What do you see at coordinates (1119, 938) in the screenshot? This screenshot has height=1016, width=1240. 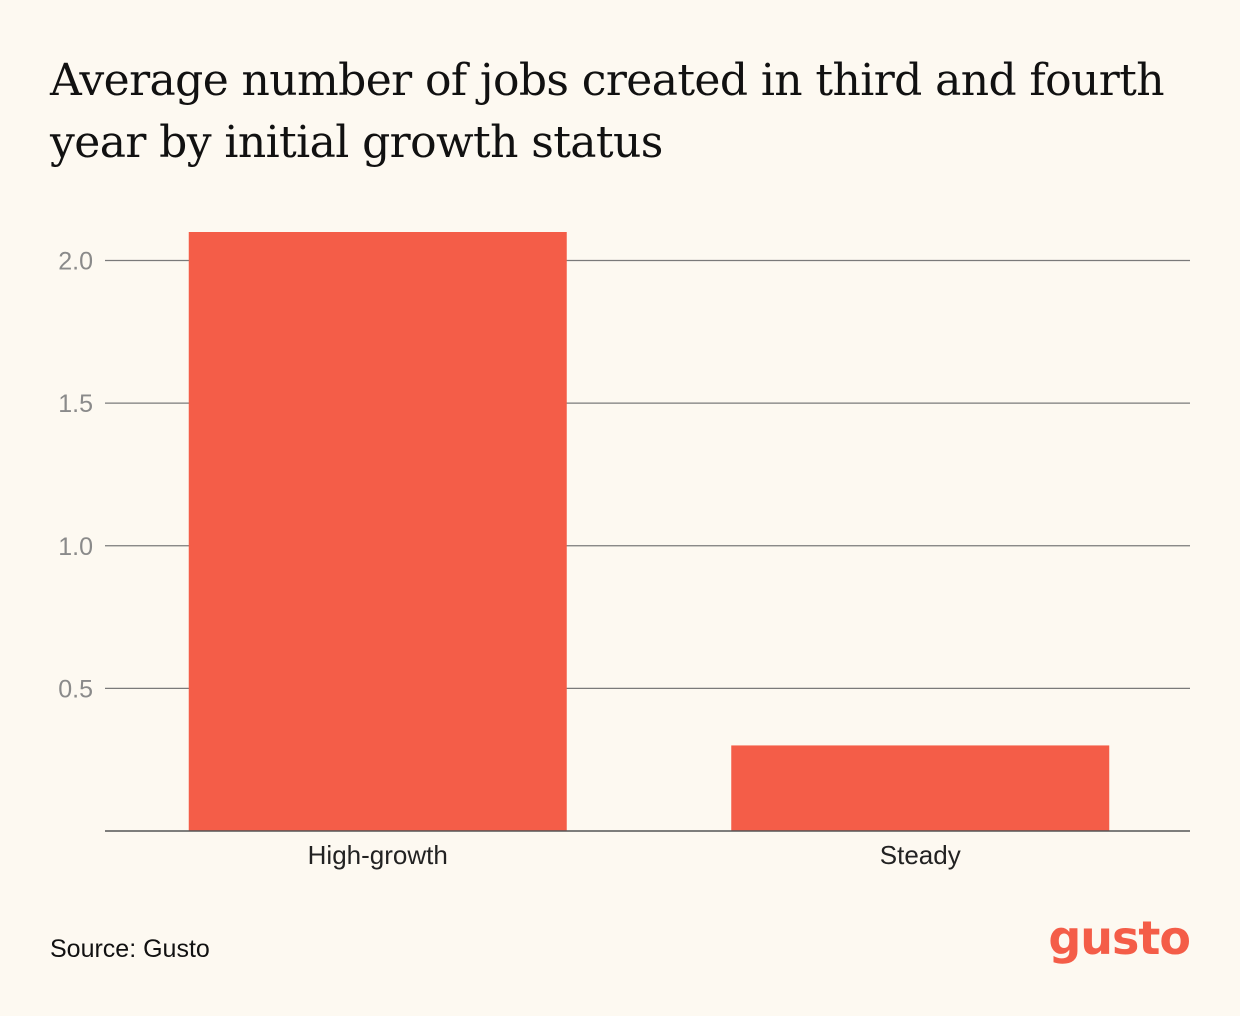 I see `gusto-logo: gusto` at bounding box center [1119, 938].